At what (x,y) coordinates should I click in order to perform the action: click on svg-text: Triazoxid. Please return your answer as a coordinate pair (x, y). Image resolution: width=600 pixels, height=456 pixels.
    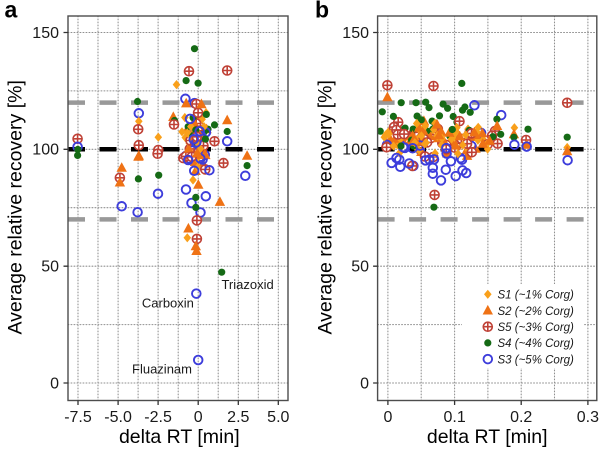
    Looking at the image, I should click on (247, 284).